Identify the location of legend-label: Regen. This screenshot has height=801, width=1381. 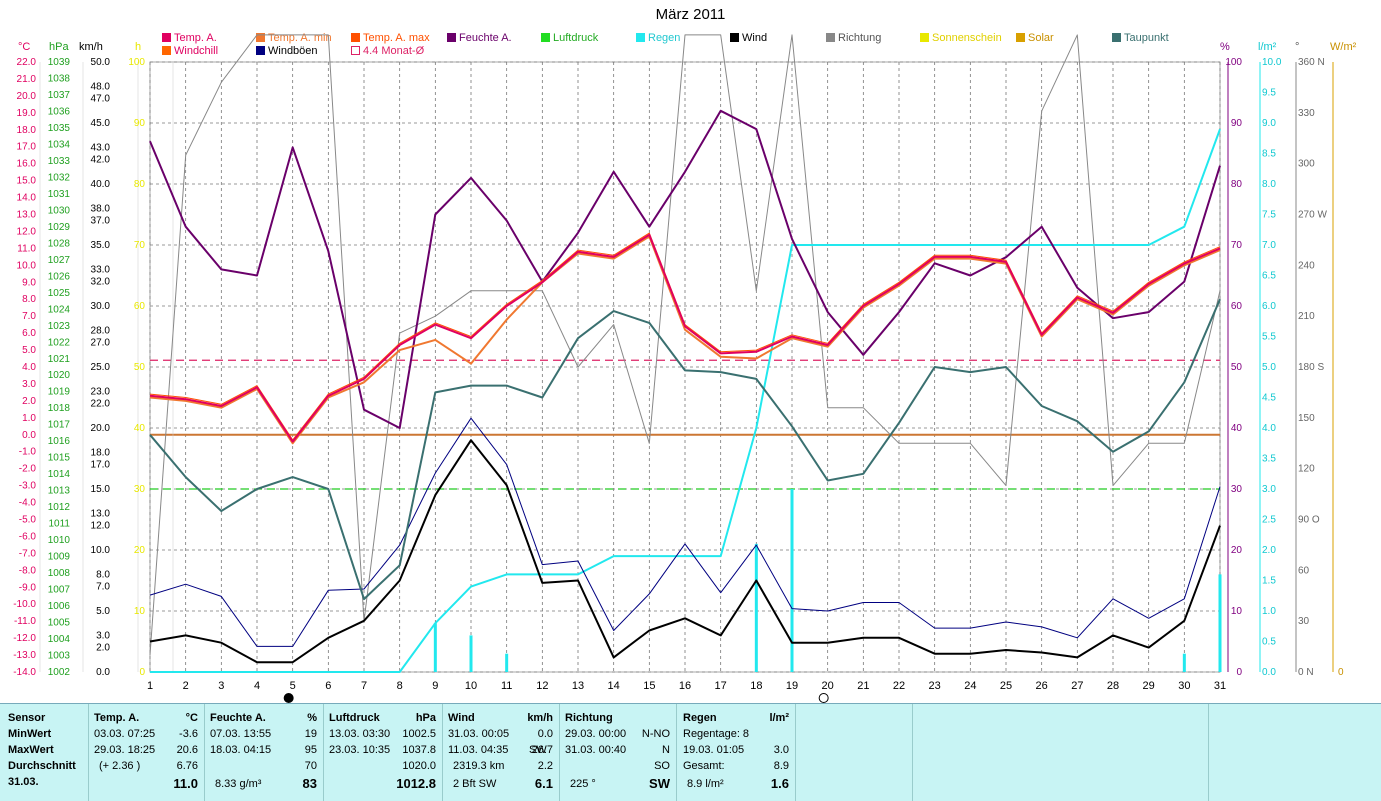
(664, 38).